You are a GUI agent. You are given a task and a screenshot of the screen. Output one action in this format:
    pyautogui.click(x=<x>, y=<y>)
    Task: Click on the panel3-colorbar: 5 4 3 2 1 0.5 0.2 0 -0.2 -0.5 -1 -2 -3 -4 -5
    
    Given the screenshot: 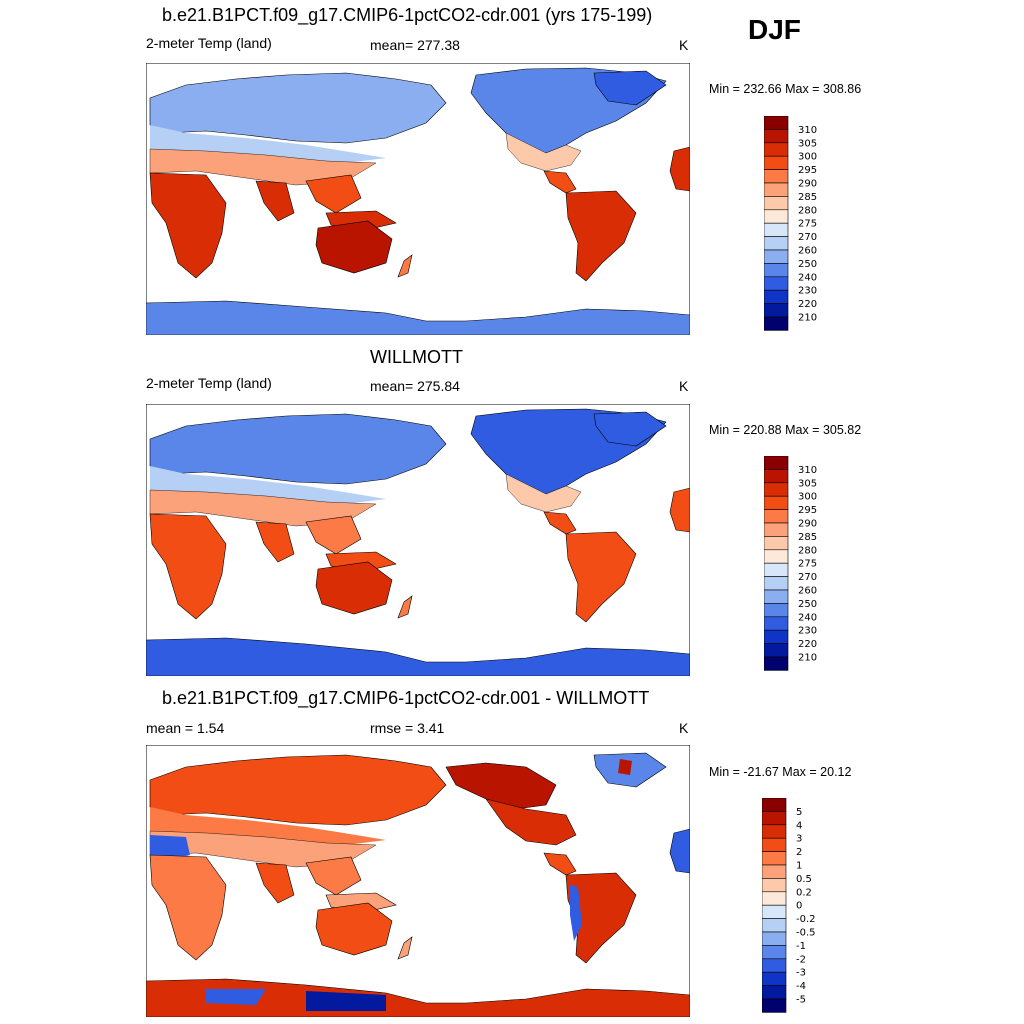 What is the action you would take?
    pyautogui.click(x=789, y=905)
    